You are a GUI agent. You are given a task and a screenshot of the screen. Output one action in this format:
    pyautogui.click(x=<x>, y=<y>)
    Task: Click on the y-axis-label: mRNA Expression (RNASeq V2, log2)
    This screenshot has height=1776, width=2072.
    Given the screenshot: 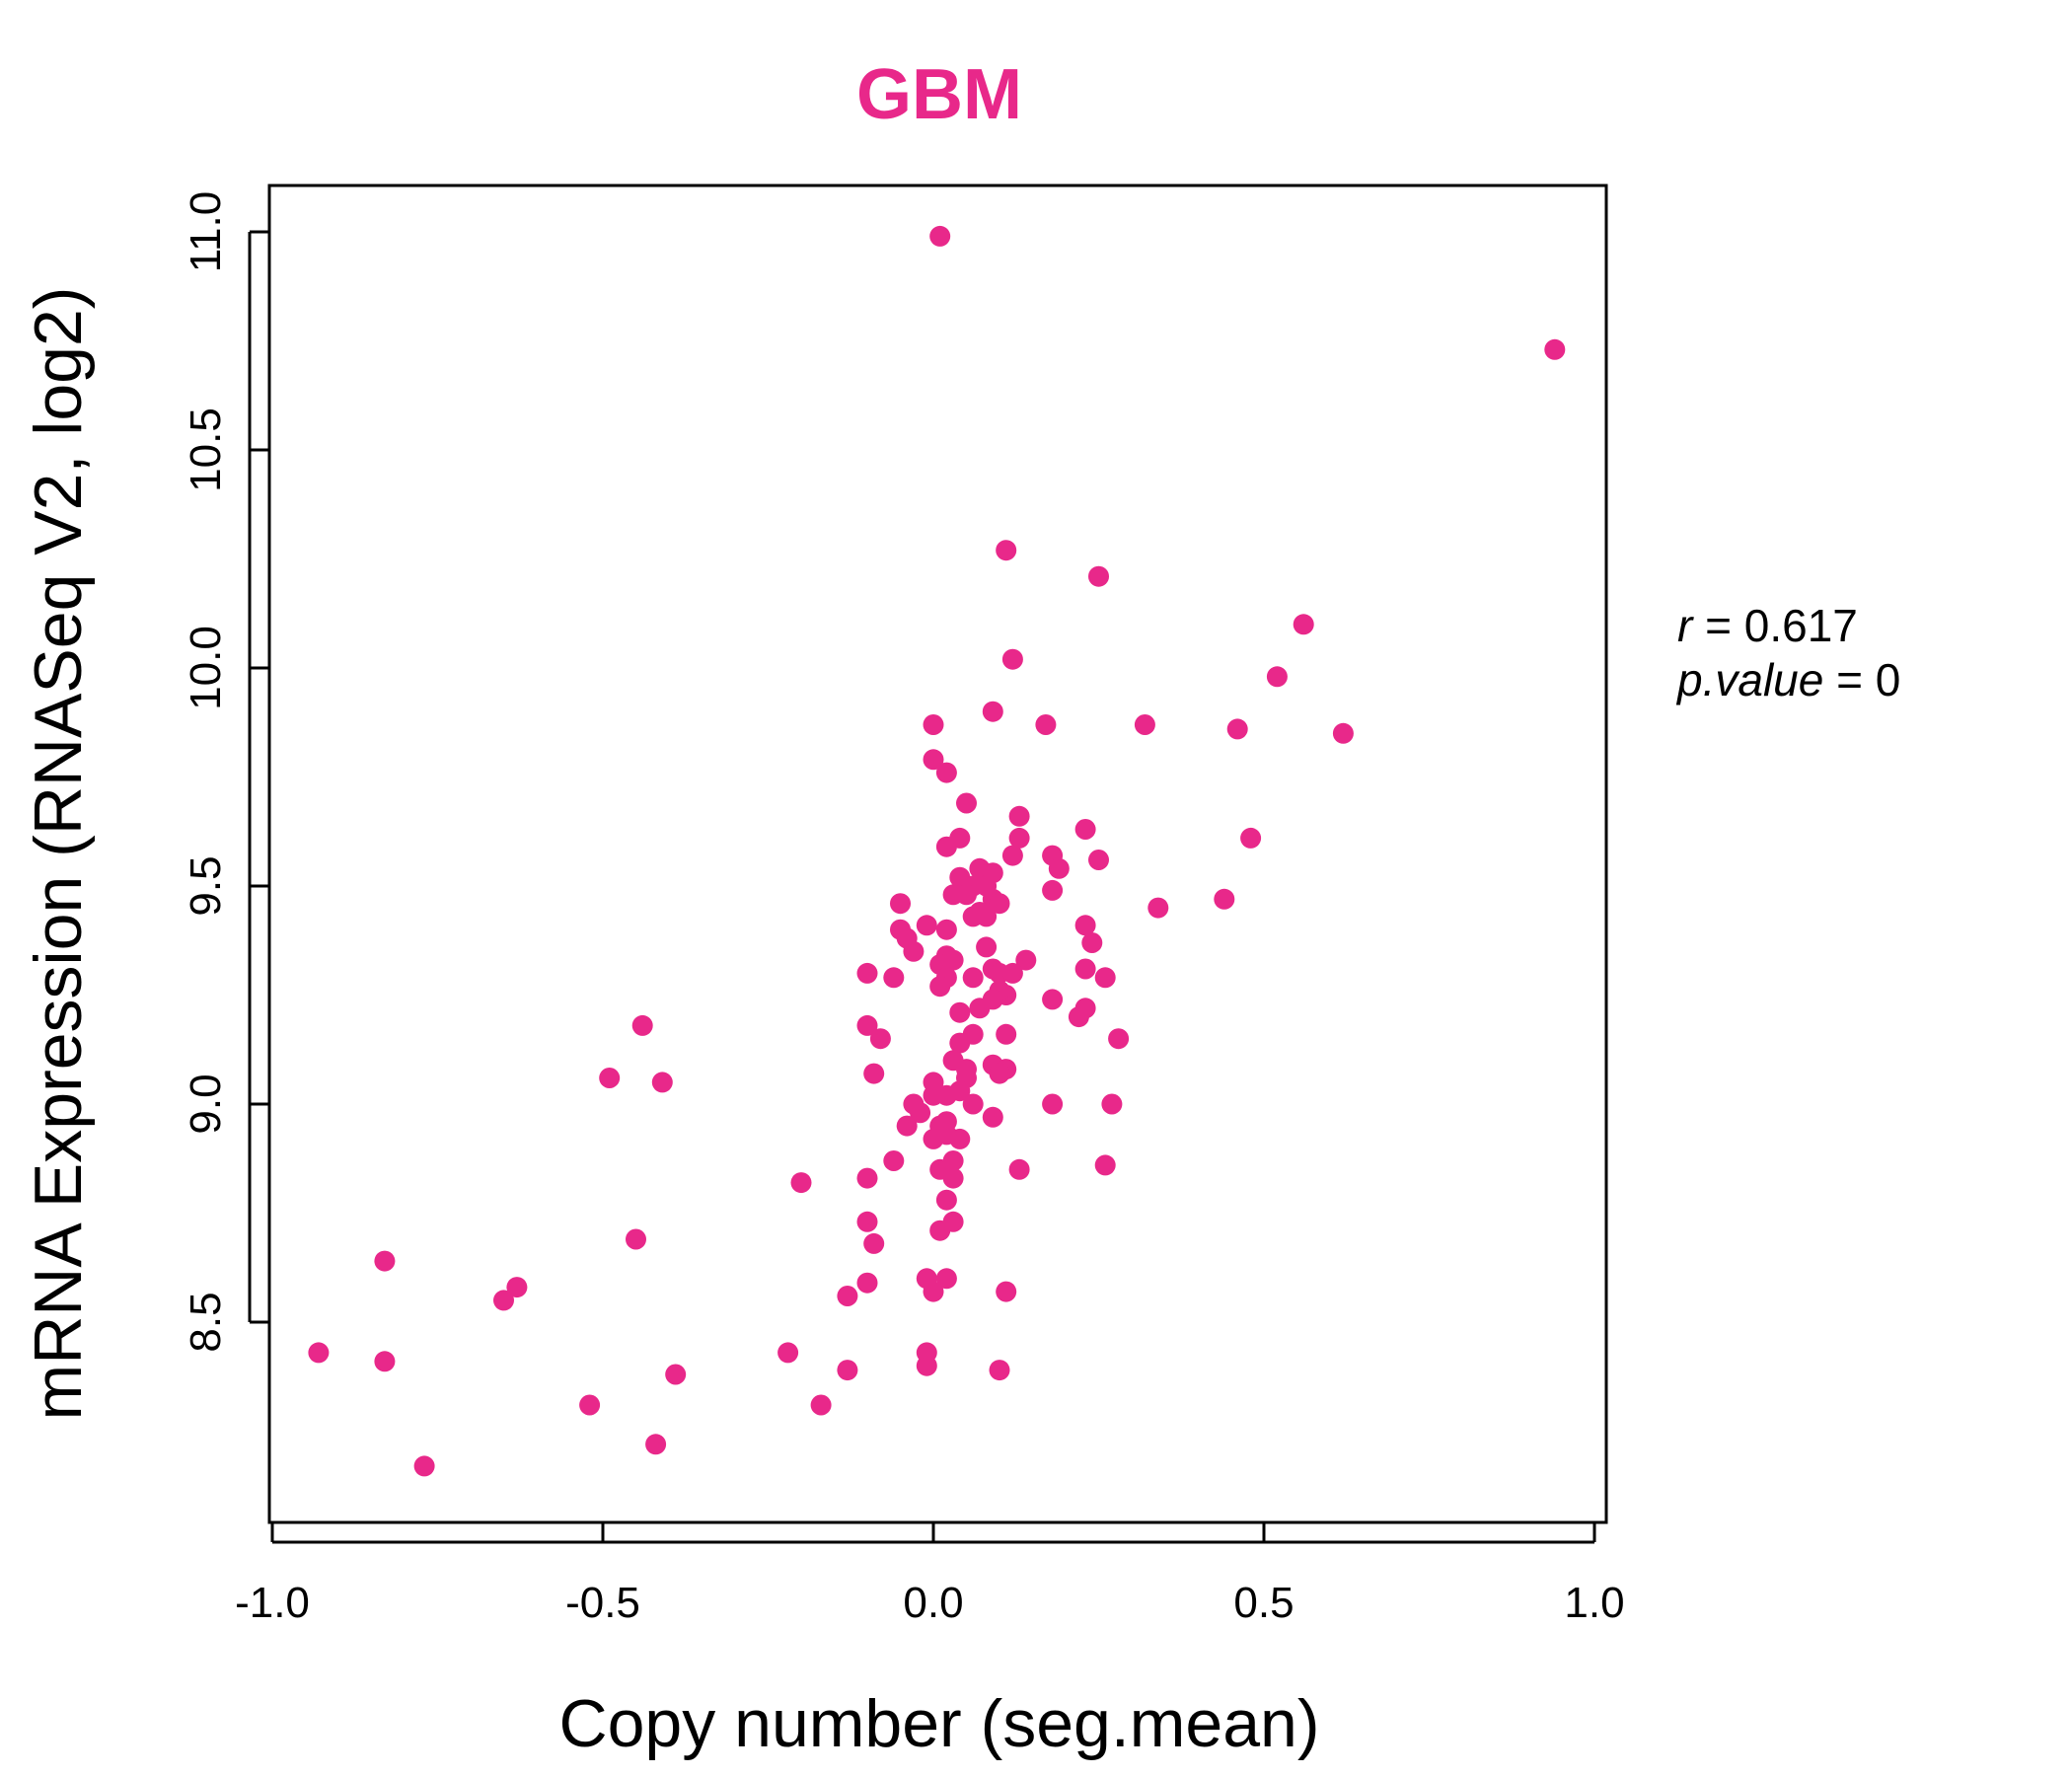 What is the action you would take?
    pyautogui.click(x=59, y=854)
    